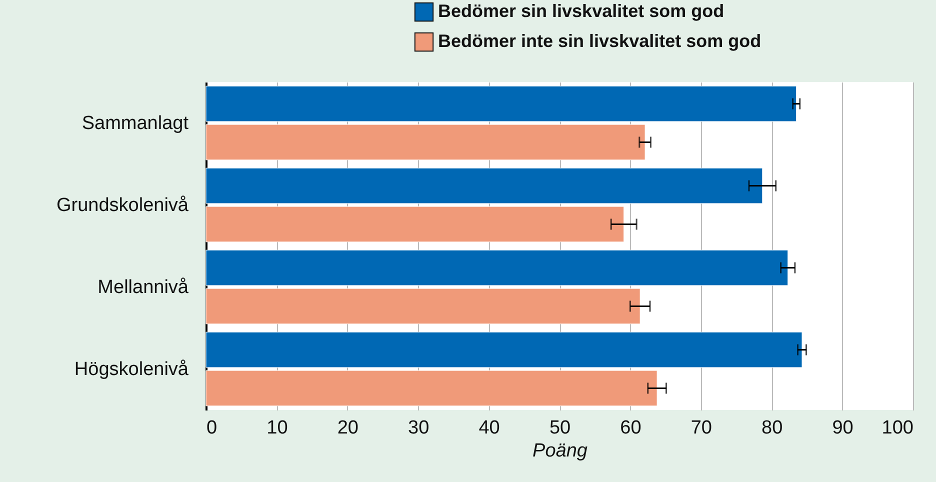 This screenshot has height=482, width=936. Describe the element at coordinates (701, 428) in the screenshot. I see `x-tick-label: 70` at that location.